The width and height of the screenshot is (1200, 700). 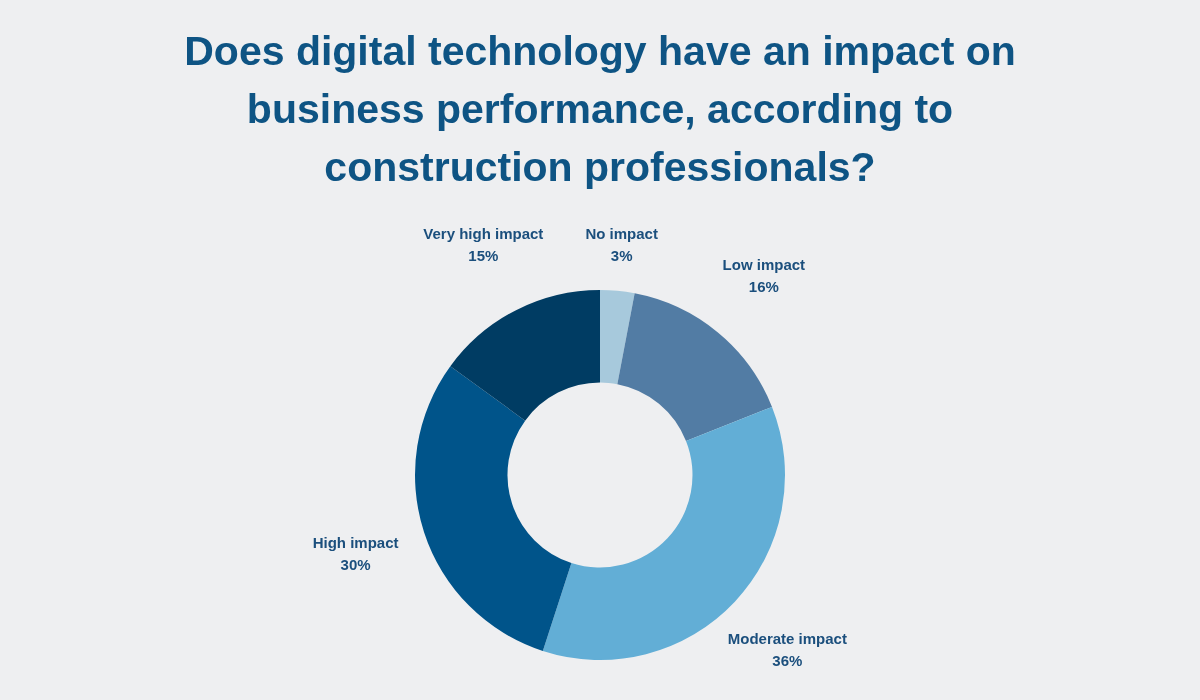 What do you see at coordinates (621, 234) in the screenshot?
I see `slice-label: No impact` at bounding box center [621, 234].